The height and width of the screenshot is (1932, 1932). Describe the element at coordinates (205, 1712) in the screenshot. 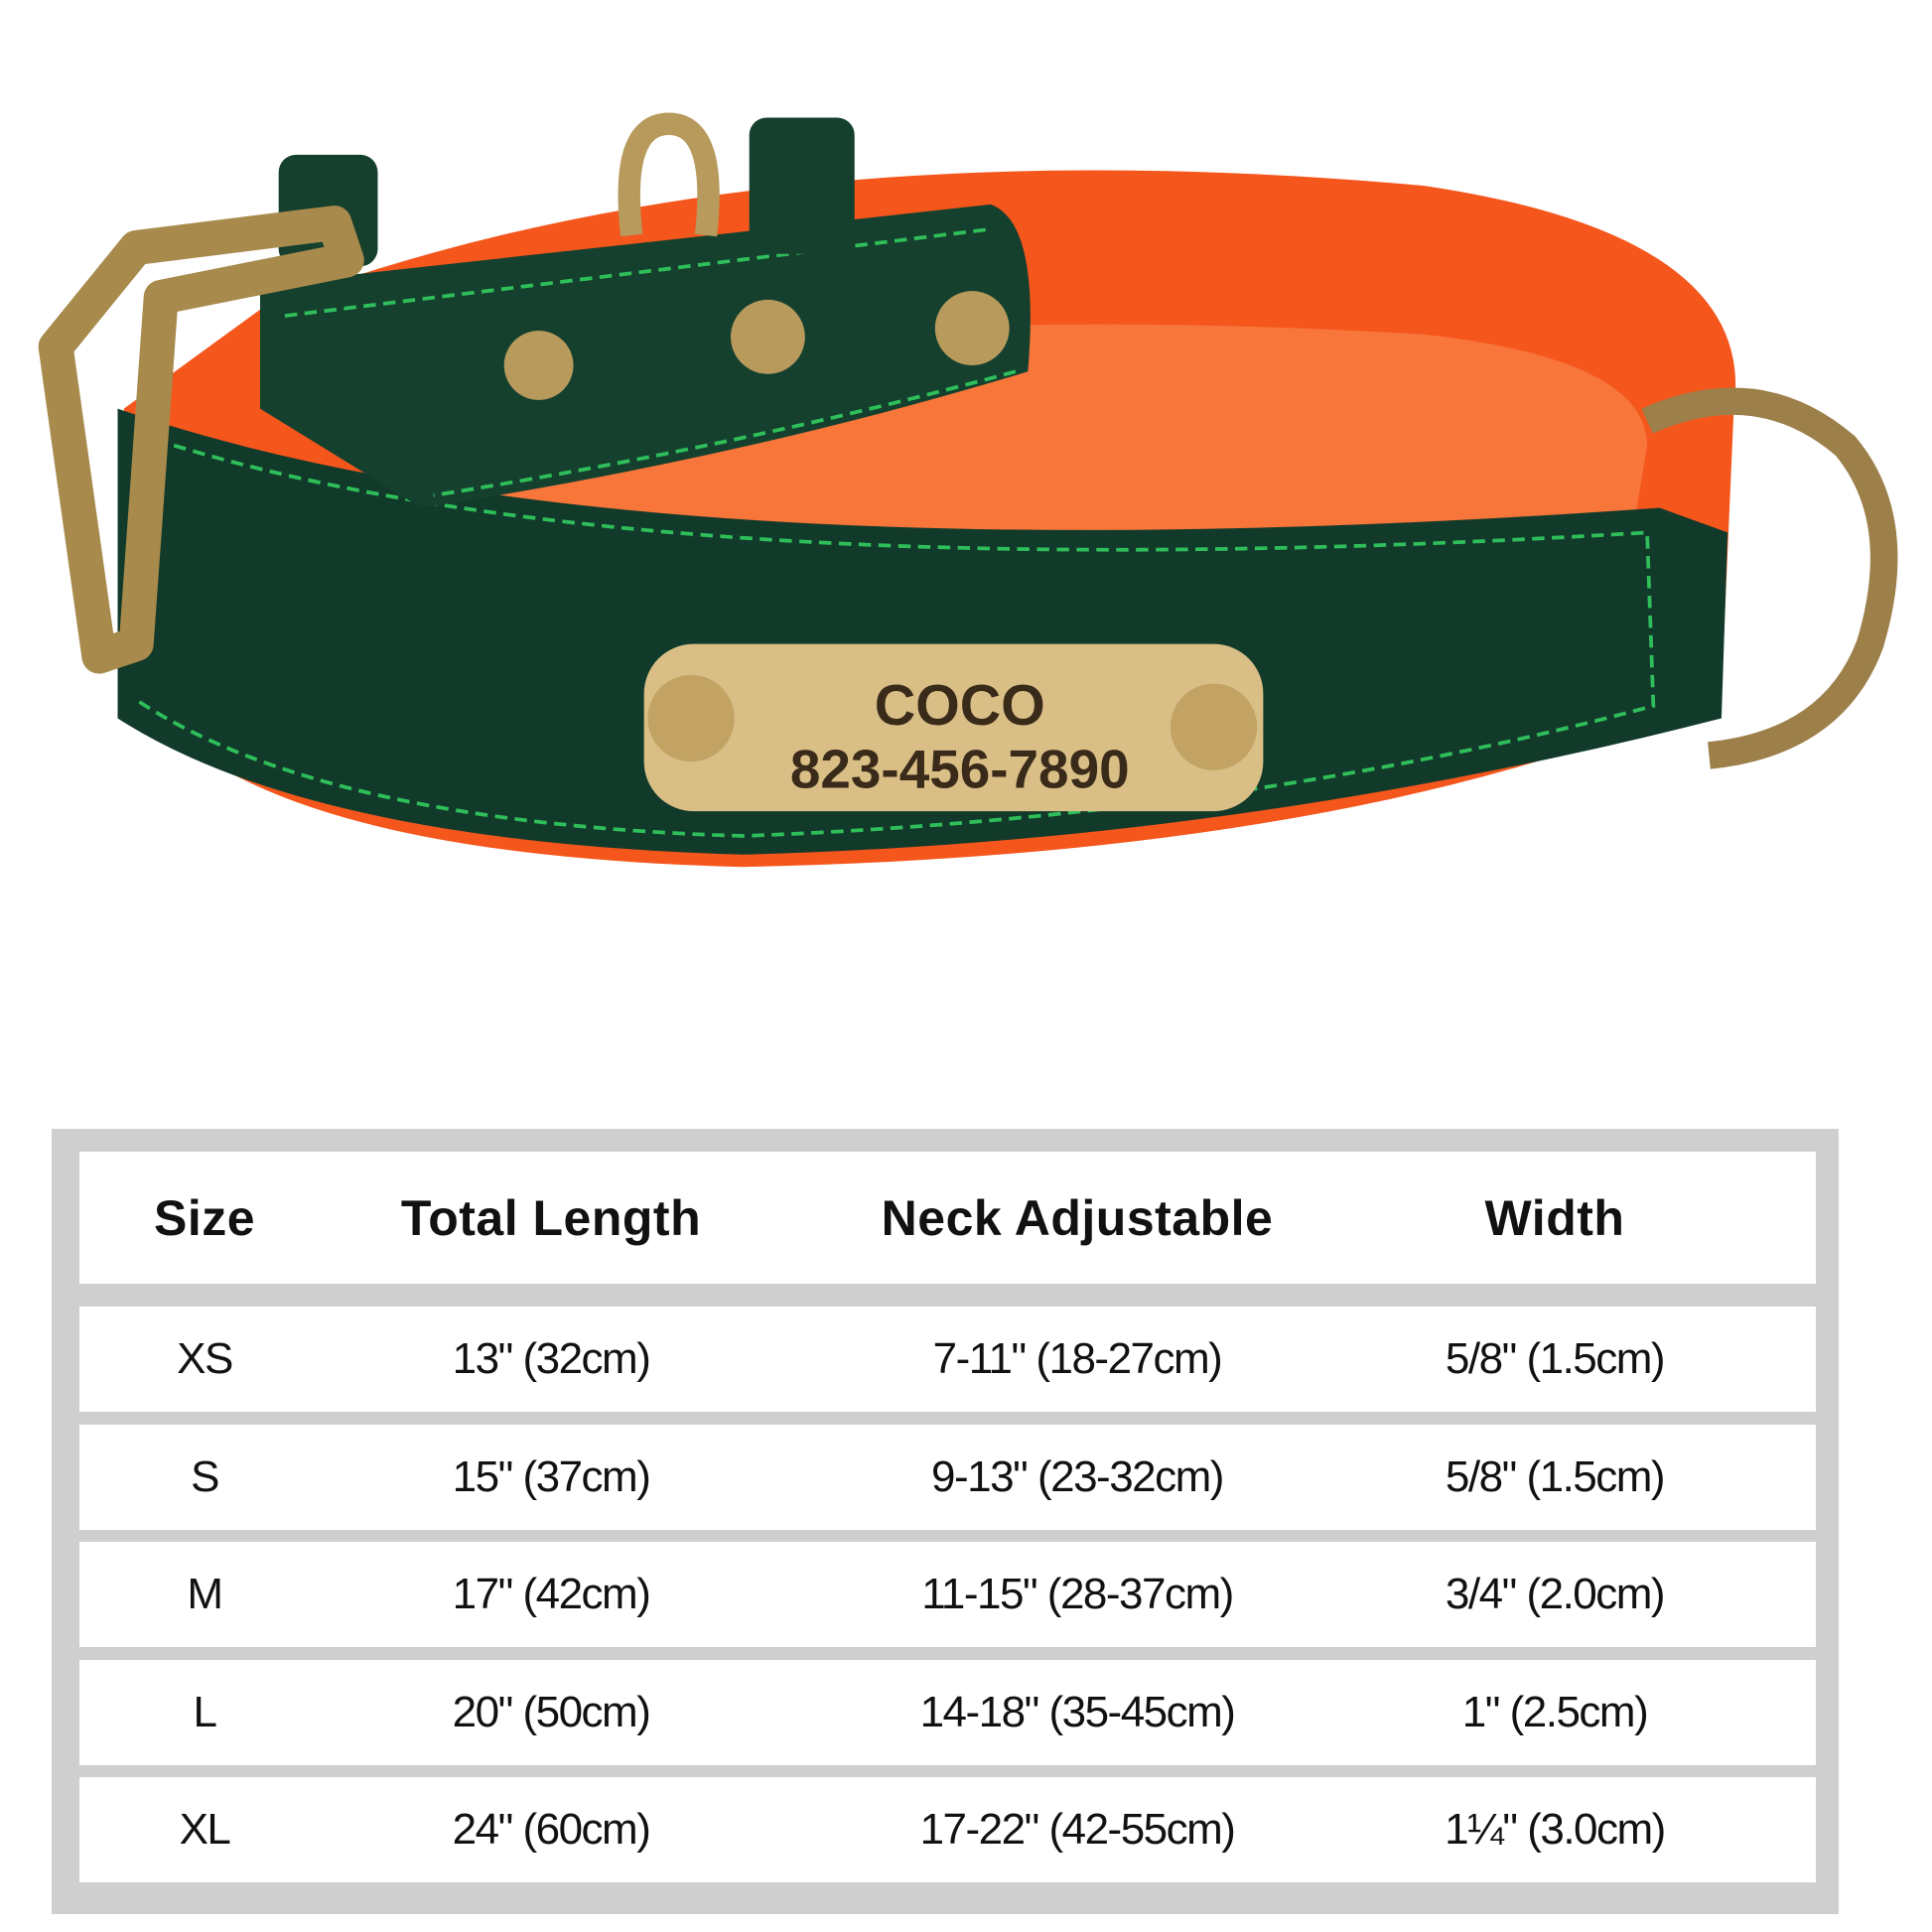

I see `cell-size: L` at that location.